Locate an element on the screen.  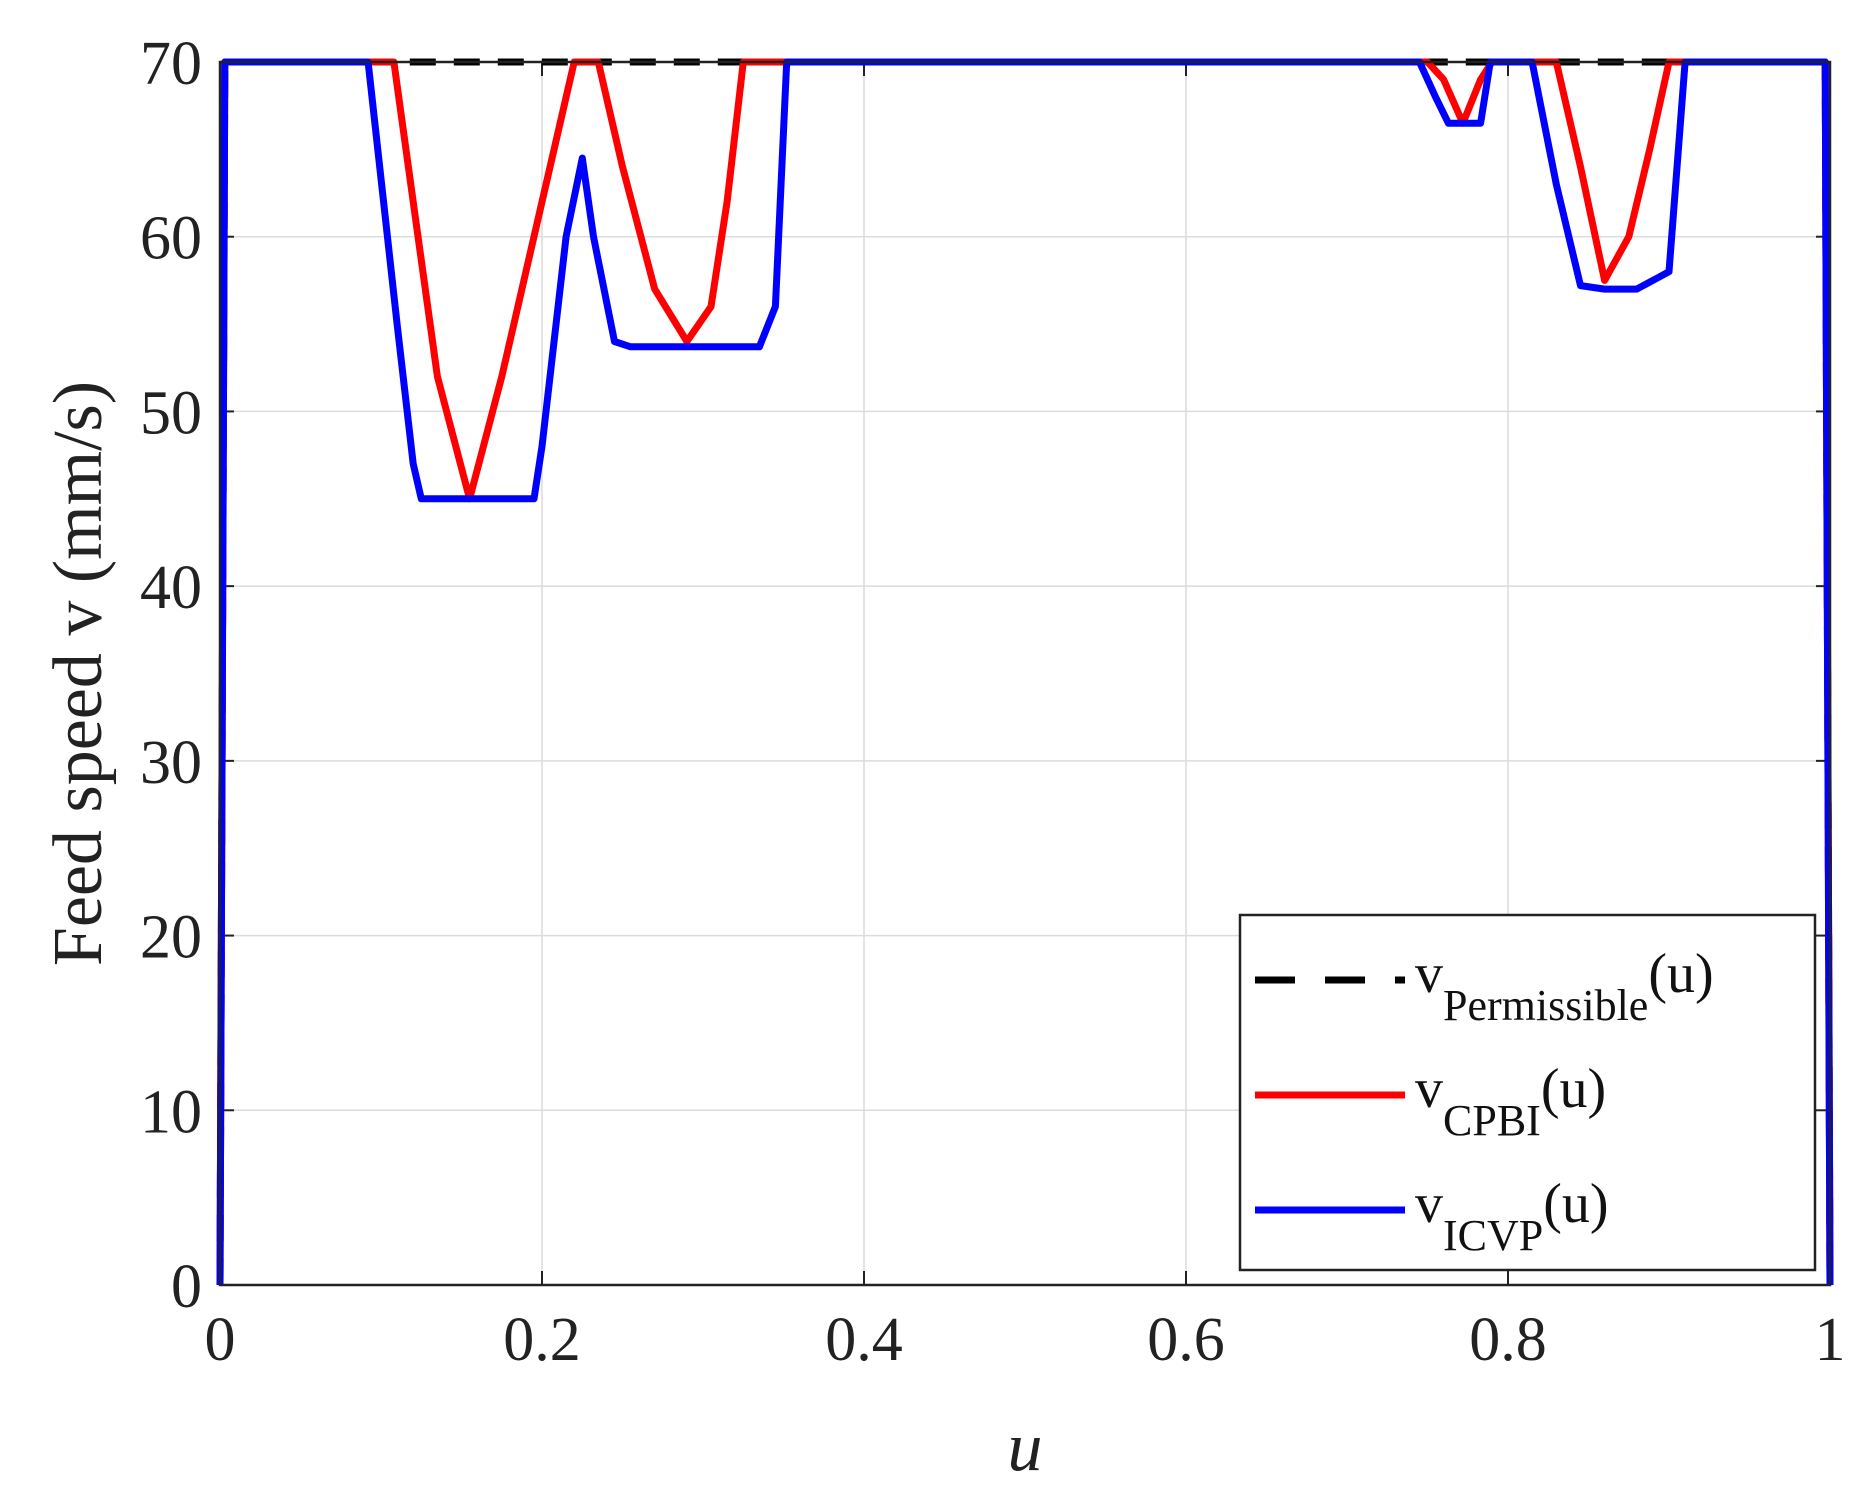
legend: vPermissible(u)vCPBI(u)vICVP(u) is located at coordinates (1527, 1092).